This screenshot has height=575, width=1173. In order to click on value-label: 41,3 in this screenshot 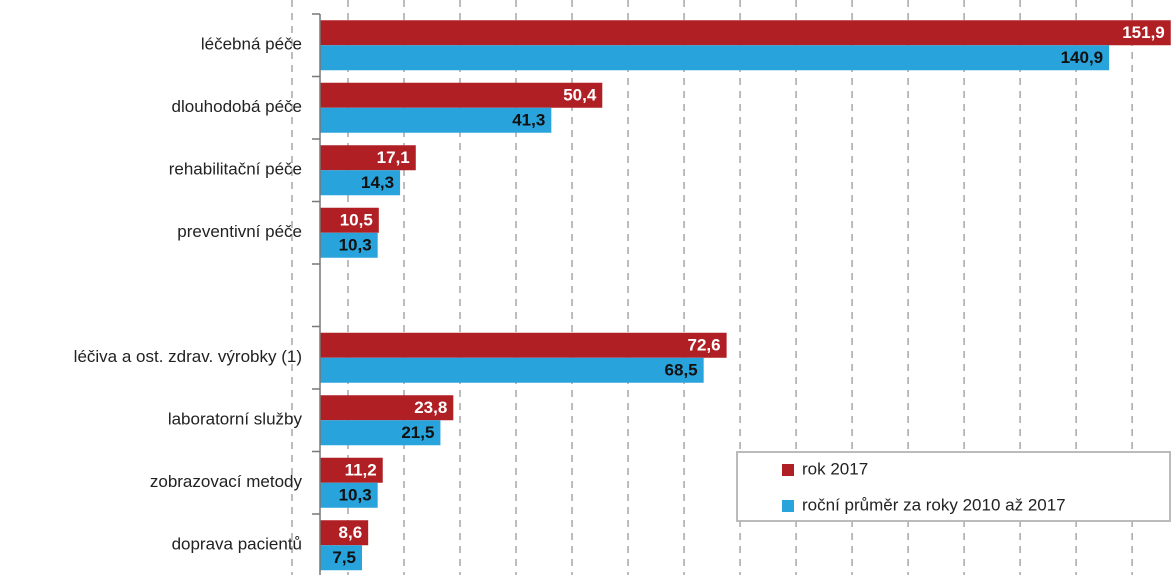, I will do `click(528, 120)`.